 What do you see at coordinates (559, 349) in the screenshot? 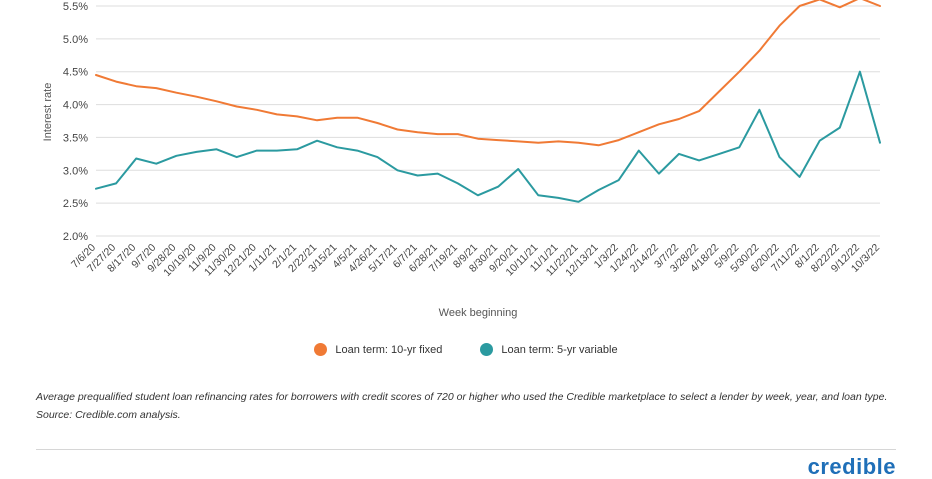
I see `legend-label-variable: Loan term: 5-yr variable` at bounding box center [559, 349].